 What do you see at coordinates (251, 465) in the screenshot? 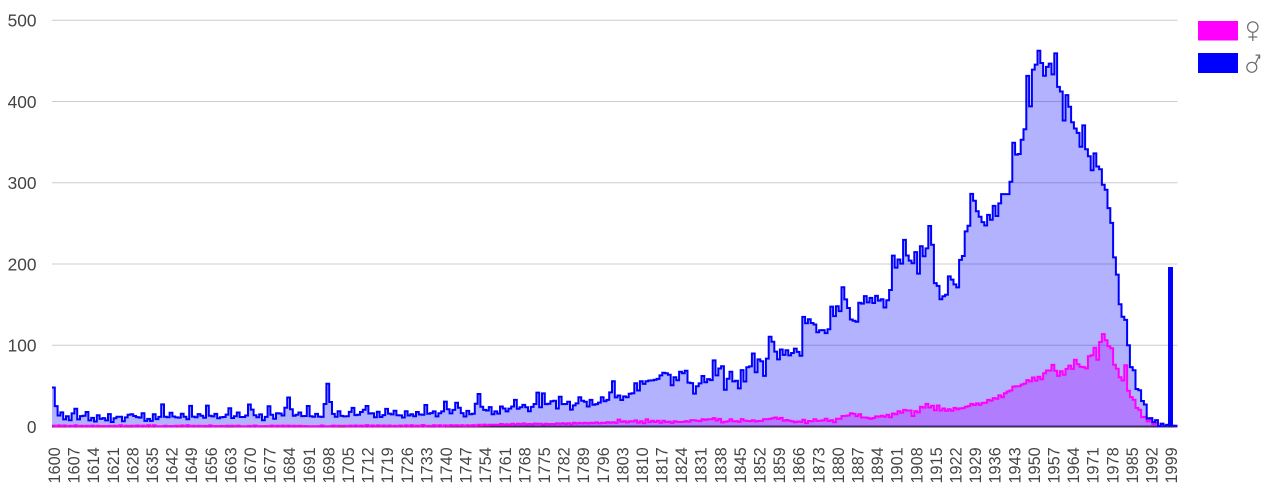
I see `svg-text: 1670` at bounding box center [251, 465].